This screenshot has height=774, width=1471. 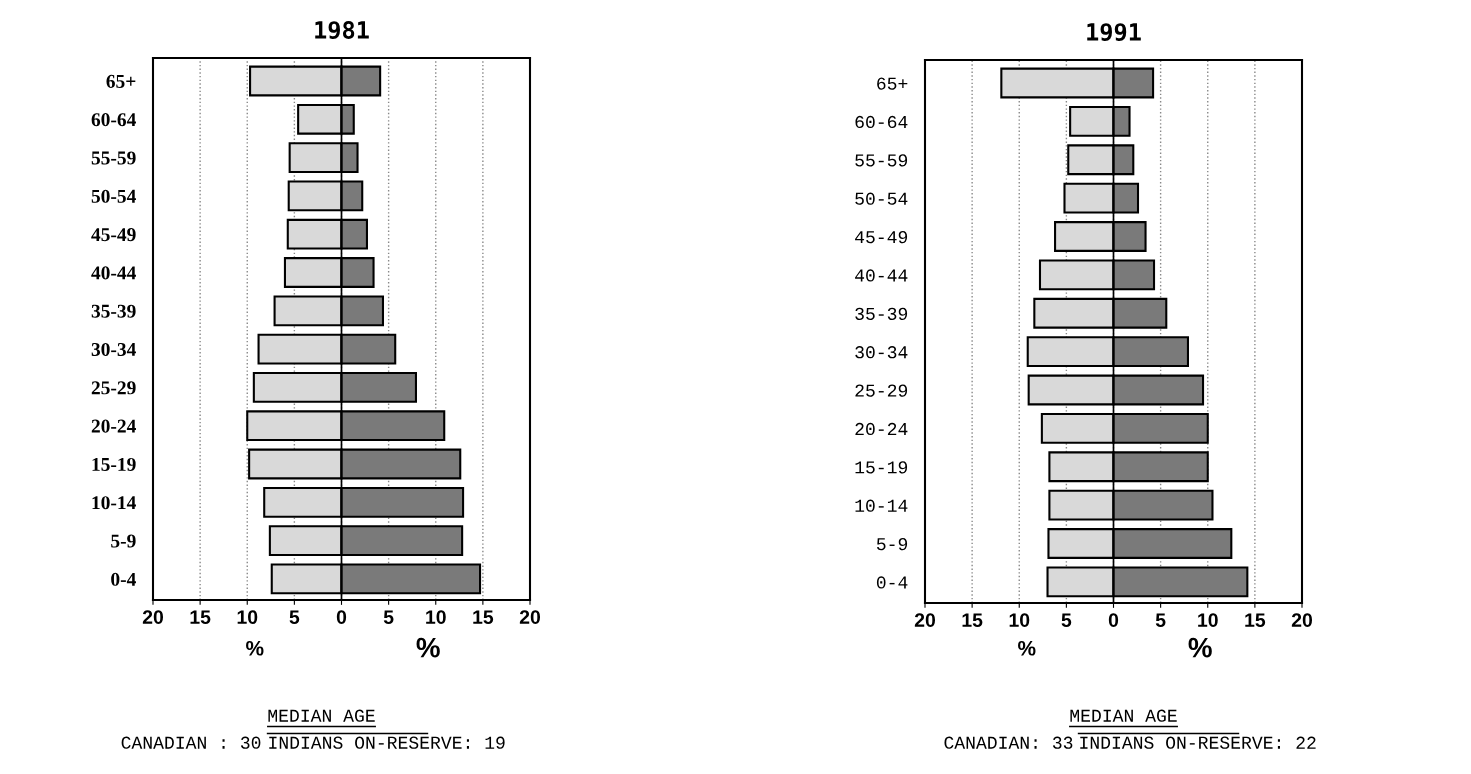 I want to click on text: CANADIAN : 30, so click(x=191, y=742).